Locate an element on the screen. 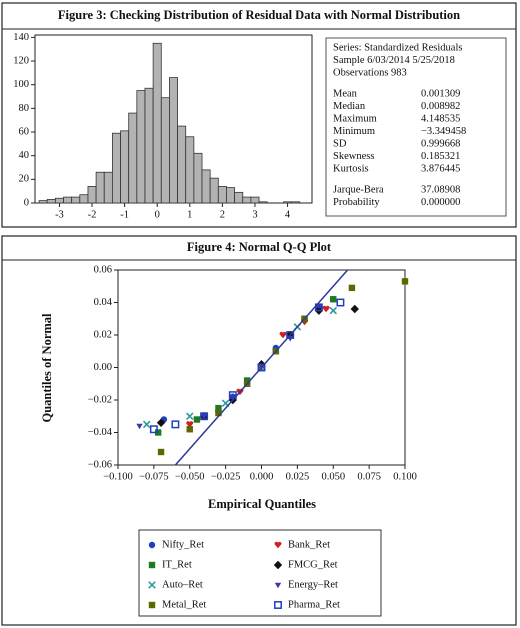 The width and height of the screenshot is (520, 628). y-tick-label: 0.02 is located at coordinates (103, 334).